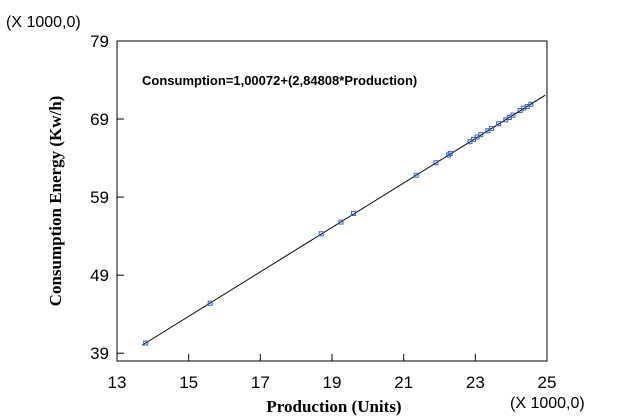 This screenshot has width=617, height=417. Describe the element at coordinates (99, 197) in the screenshot. I see `y-tick-label: 59` at that location.